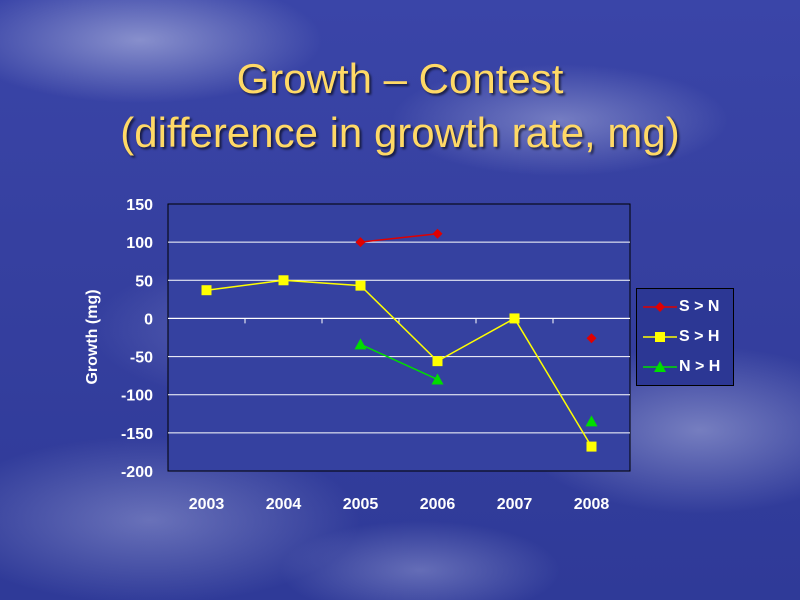  What do you see at coordinates (92, 336) in the screenshot?
I see `y-axis-label: Growth (mg)` at bounding box center [92, 336].